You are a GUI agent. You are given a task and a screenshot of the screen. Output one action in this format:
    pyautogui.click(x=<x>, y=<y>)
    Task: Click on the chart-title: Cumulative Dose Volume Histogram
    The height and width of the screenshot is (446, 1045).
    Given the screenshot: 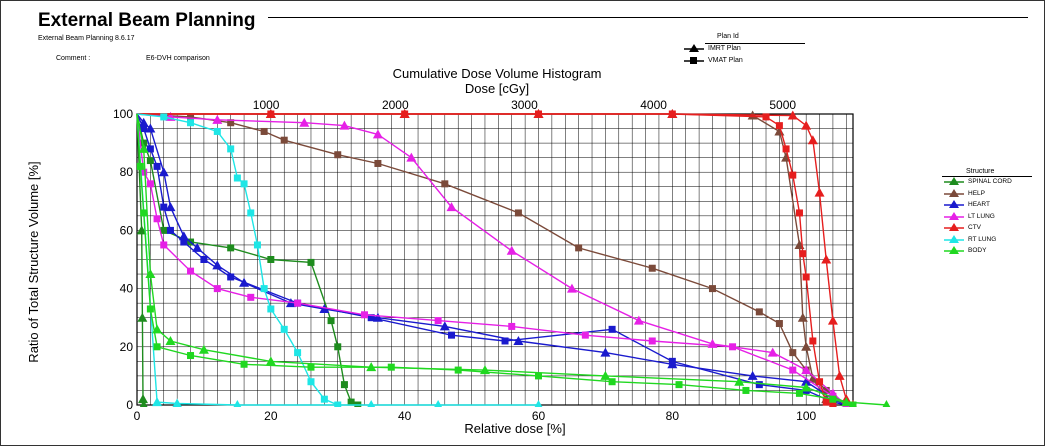 What is the action you would take?
    pyautogui.click(x=497, y=73)
    